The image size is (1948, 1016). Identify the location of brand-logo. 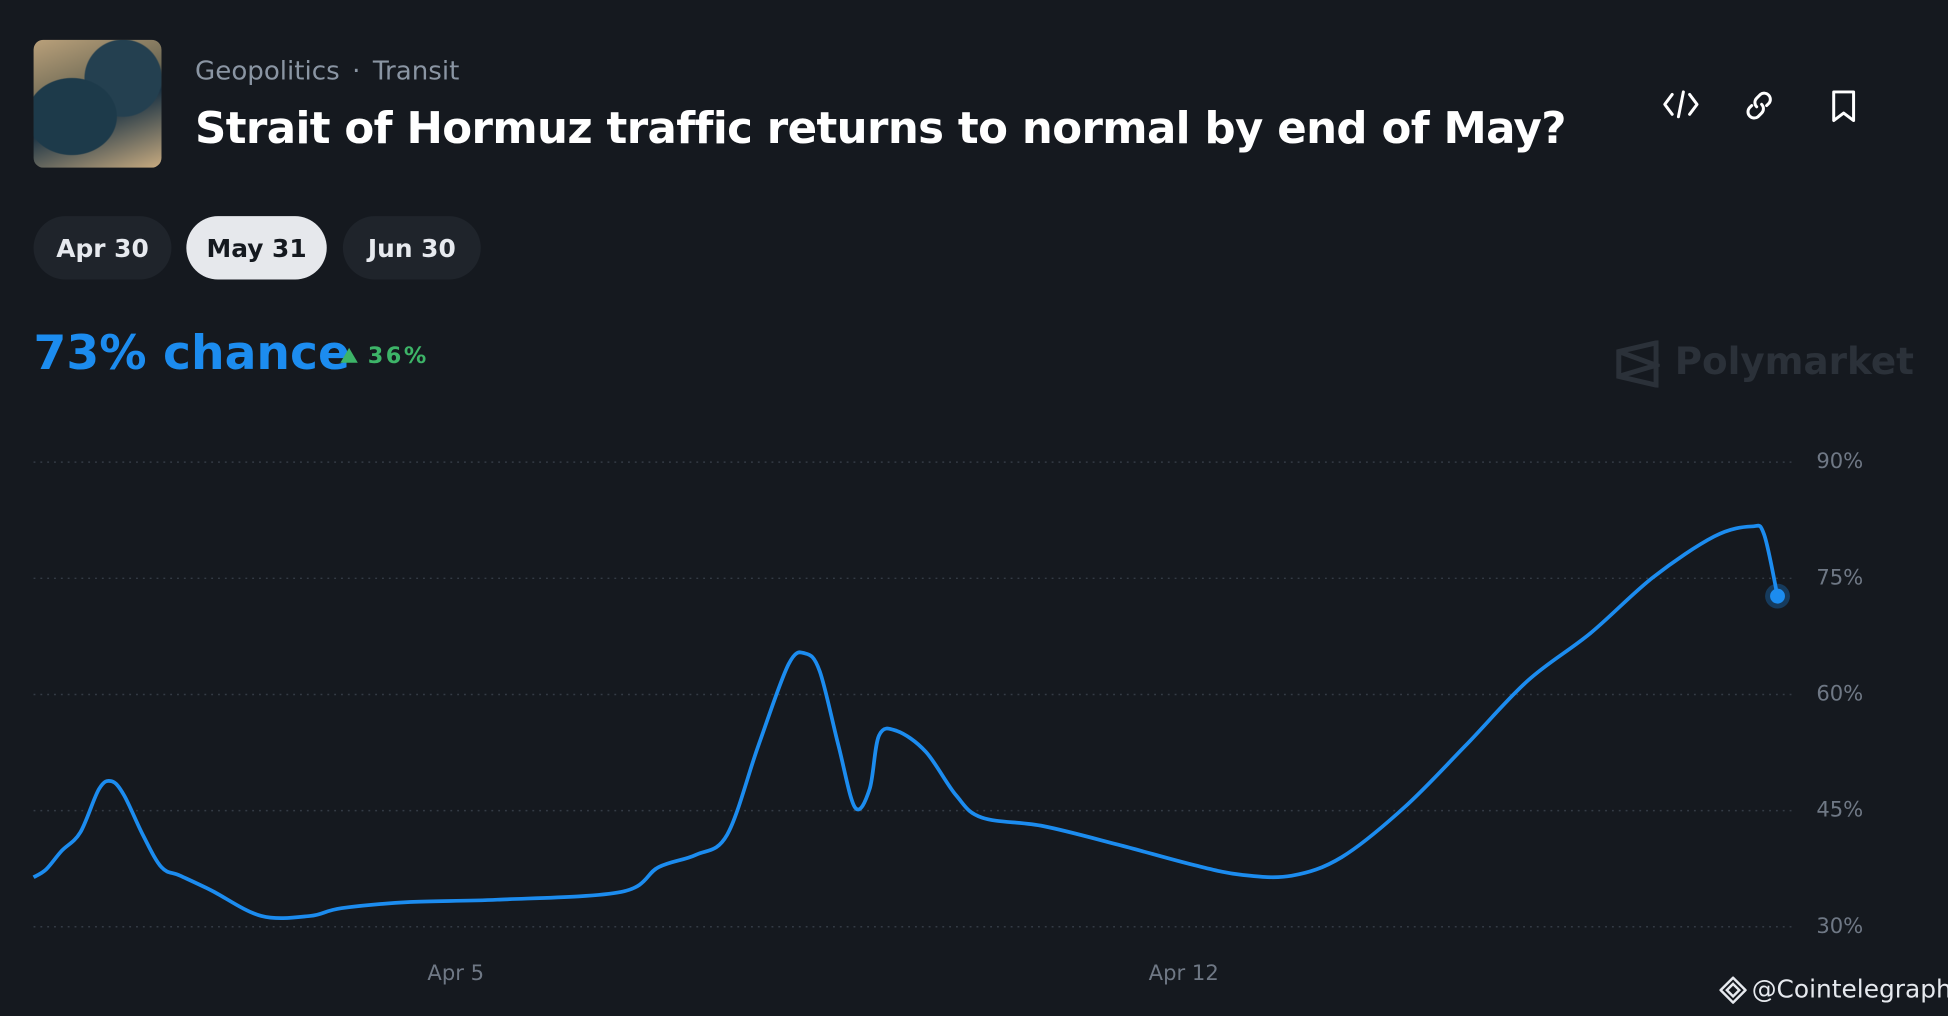
(1638, 364).